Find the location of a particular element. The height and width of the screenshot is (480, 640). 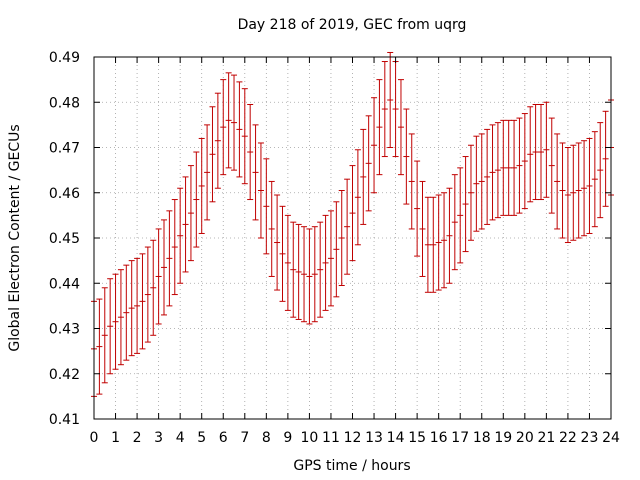

x-tick-label: 1 is located at coordinates (115, 438).